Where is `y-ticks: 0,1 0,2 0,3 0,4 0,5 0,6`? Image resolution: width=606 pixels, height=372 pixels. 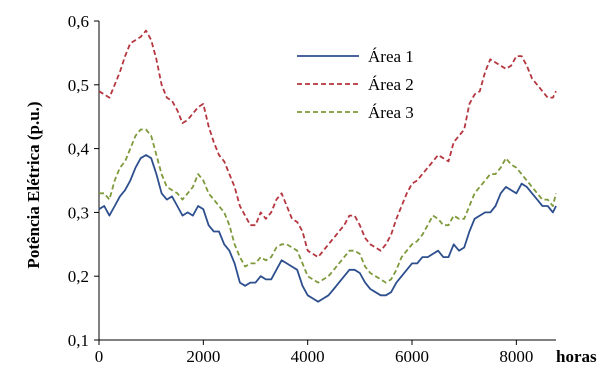
y-ticks: 0,1 0,2 0,3 0,4 0,5 0,6 is located at coordinates (83, 181).